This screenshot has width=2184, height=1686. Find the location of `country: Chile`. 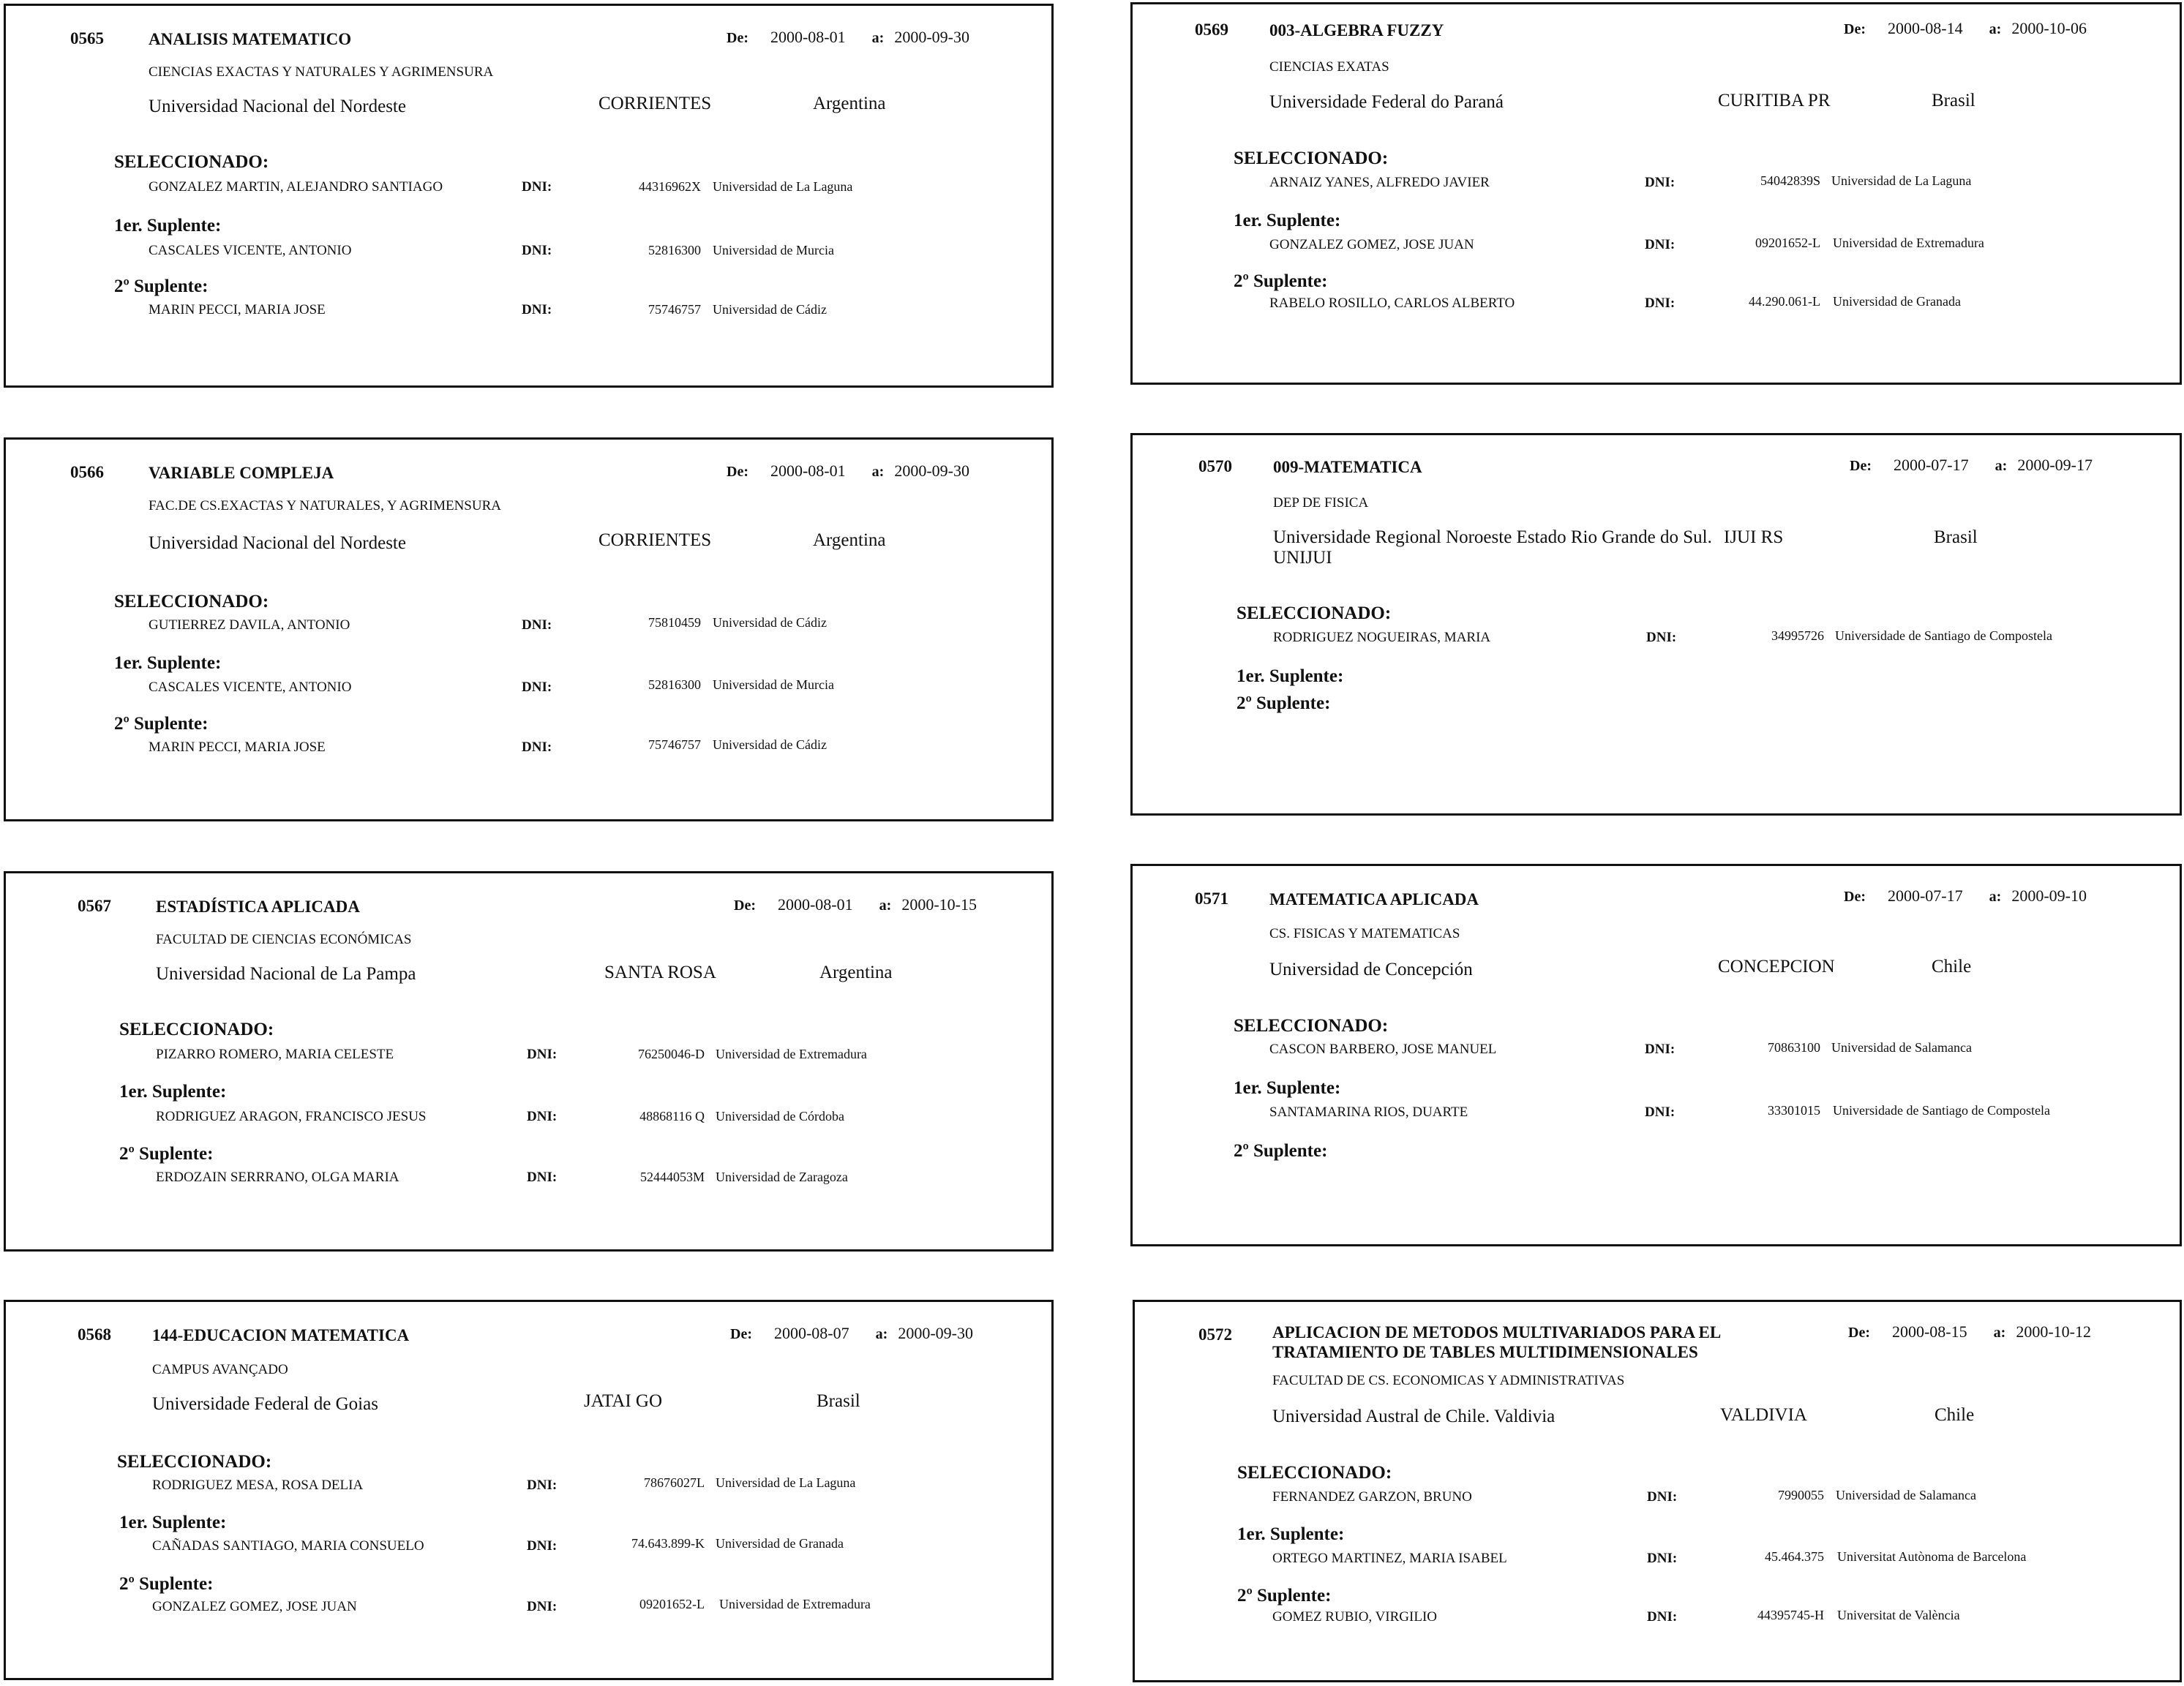

country: Chile is located at coordinates (1955, 1415).